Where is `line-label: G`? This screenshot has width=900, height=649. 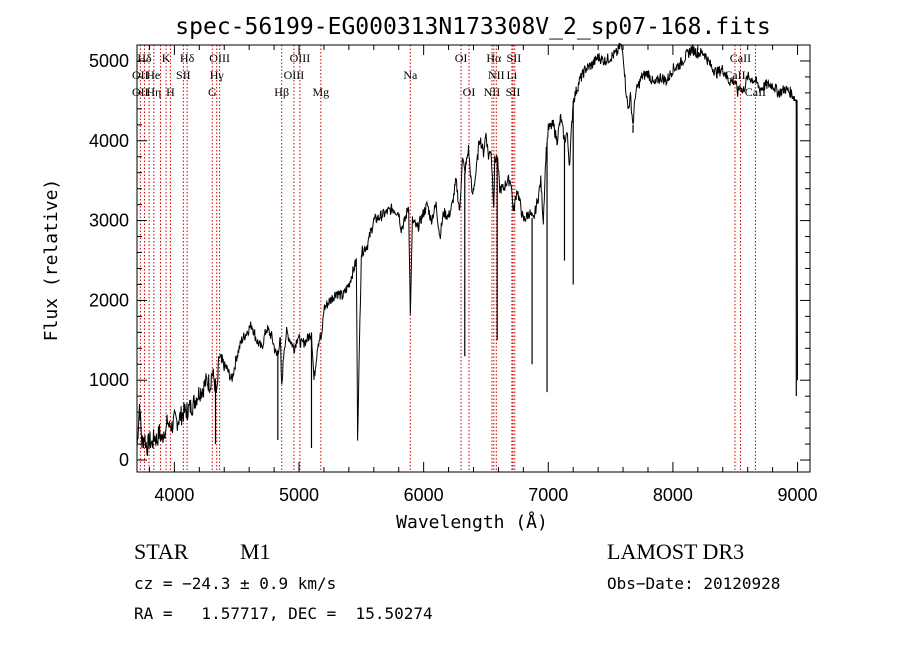
line-label: G is located at coordinates (212, 92).